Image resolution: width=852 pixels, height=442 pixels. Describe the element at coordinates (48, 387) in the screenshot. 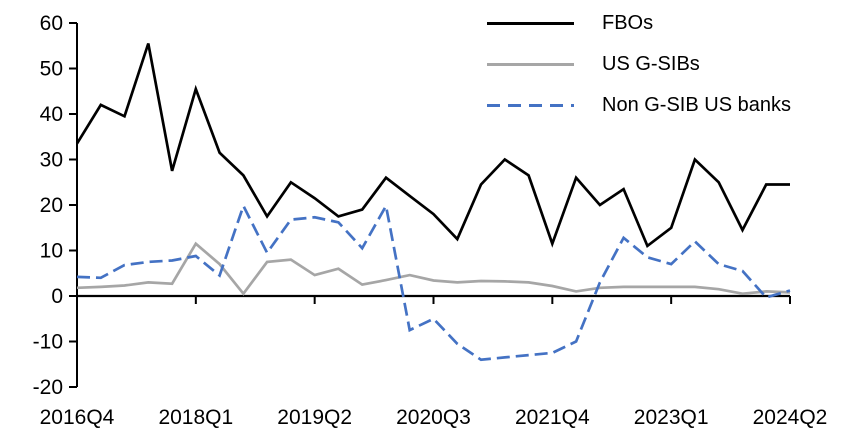

I see `y-tick-label: -20` at that location.